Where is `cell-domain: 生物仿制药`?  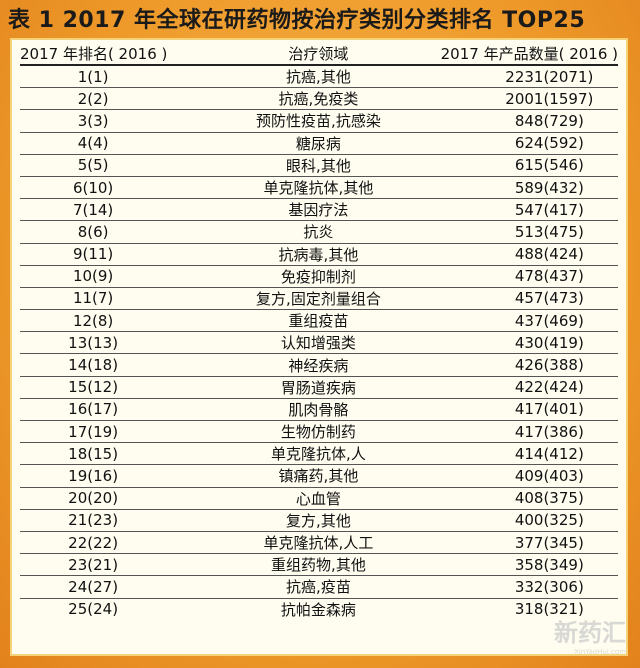 cell-domain: 生物仿制药 is located at coordinates (318, 432).